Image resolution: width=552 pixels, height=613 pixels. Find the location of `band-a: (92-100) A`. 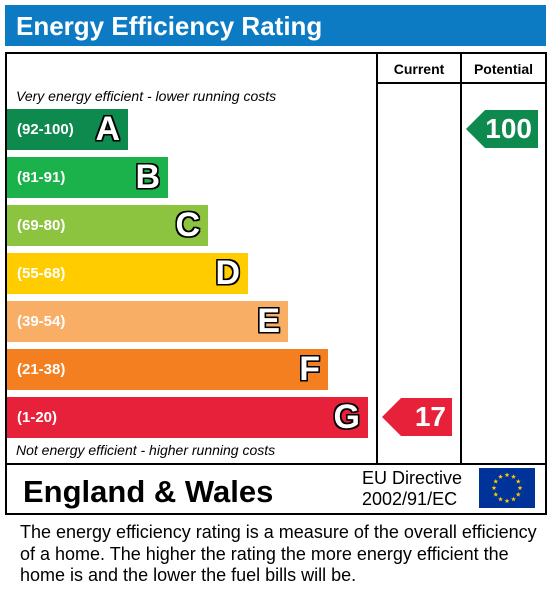

band-a: (92-100) A is located at coordinates (67, 129).